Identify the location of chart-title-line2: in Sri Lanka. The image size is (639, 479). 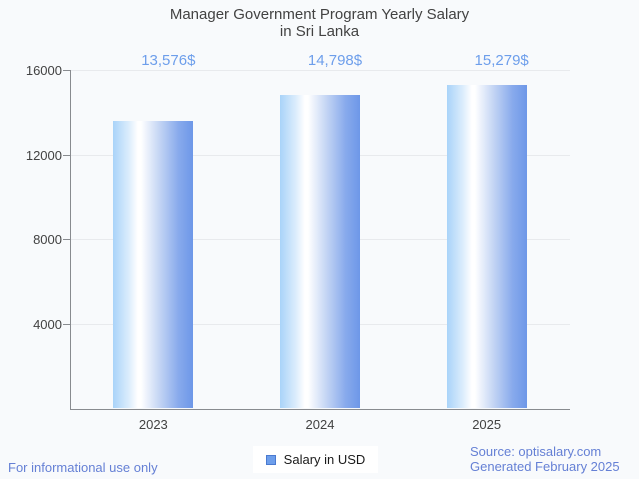
(319, 31).